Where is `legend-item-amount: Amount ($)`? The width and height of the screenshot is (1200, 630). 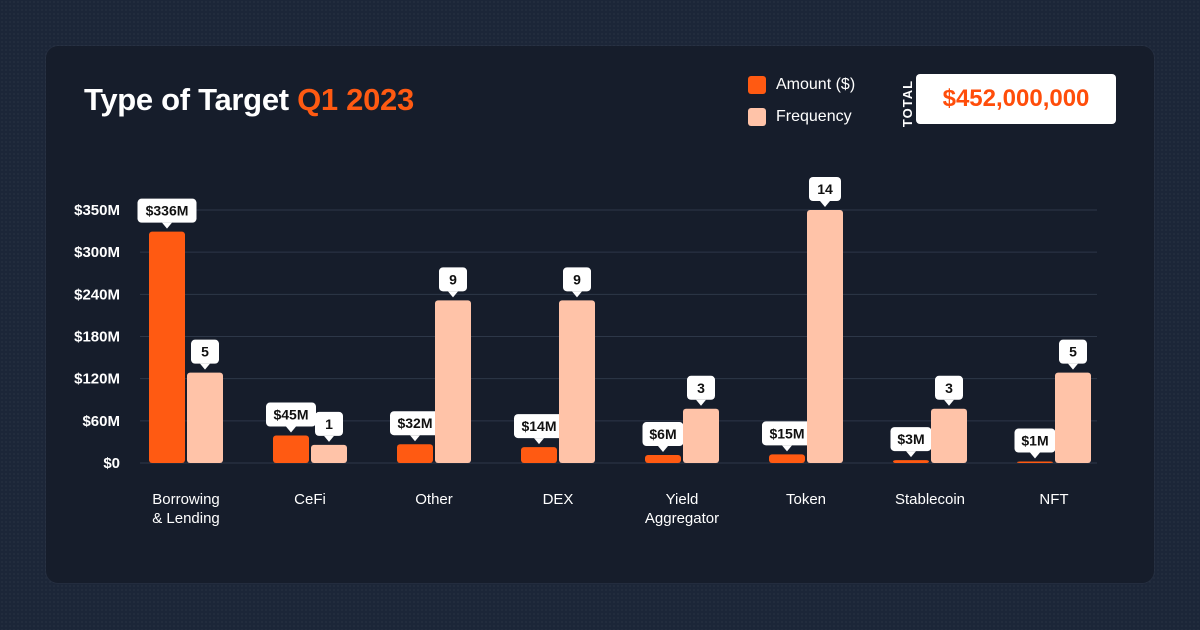
legend-item-amount: Amount ($) is located at coordinates (801, 85).